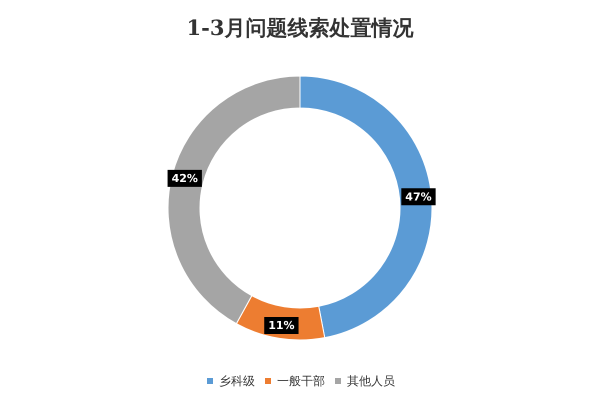 This screenshot has height=400, width=600. Describe the element at coordinates (371, 381) in the screenshot. I see `legend-label: 其他人员` at that location.